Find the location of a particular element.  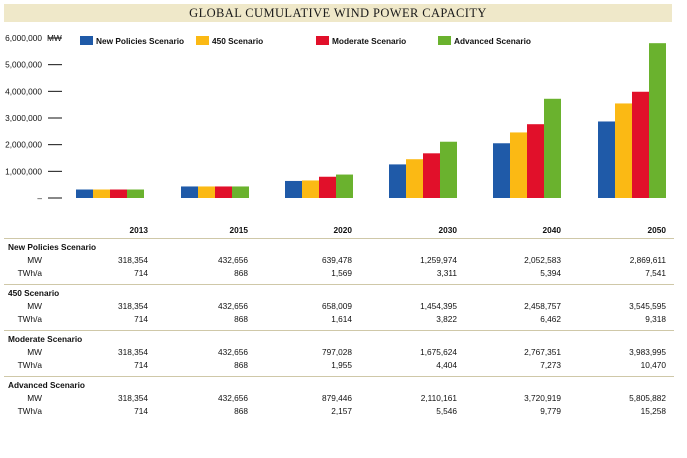

y-tick-label: 1,000,000 is located at coordinates (23, 171).